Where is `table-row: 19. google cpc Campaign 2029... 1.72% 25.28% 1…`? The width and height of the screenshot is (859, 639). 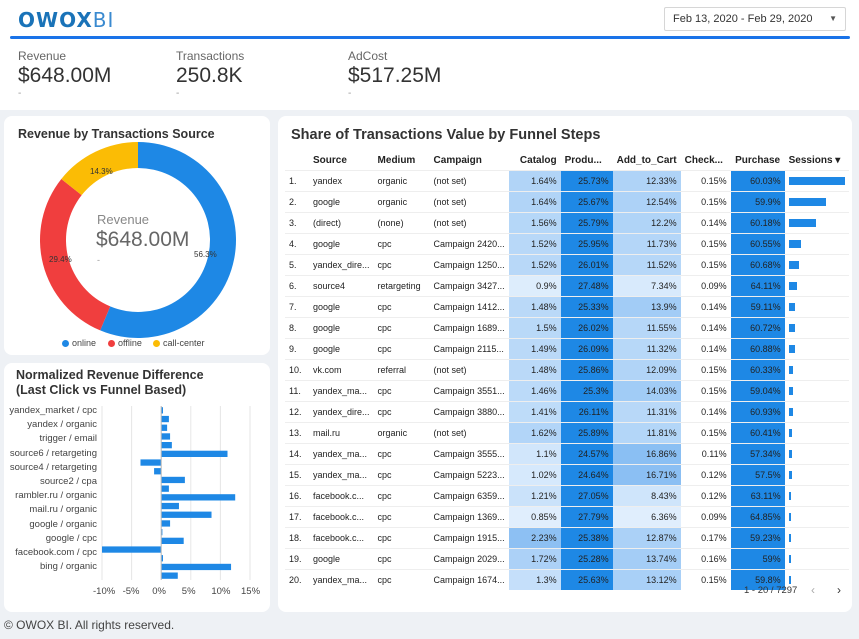
table-row: 19. google cpc Campaign 2029... 1.72% 25.28% 1… is located at coordinates (567, 558).